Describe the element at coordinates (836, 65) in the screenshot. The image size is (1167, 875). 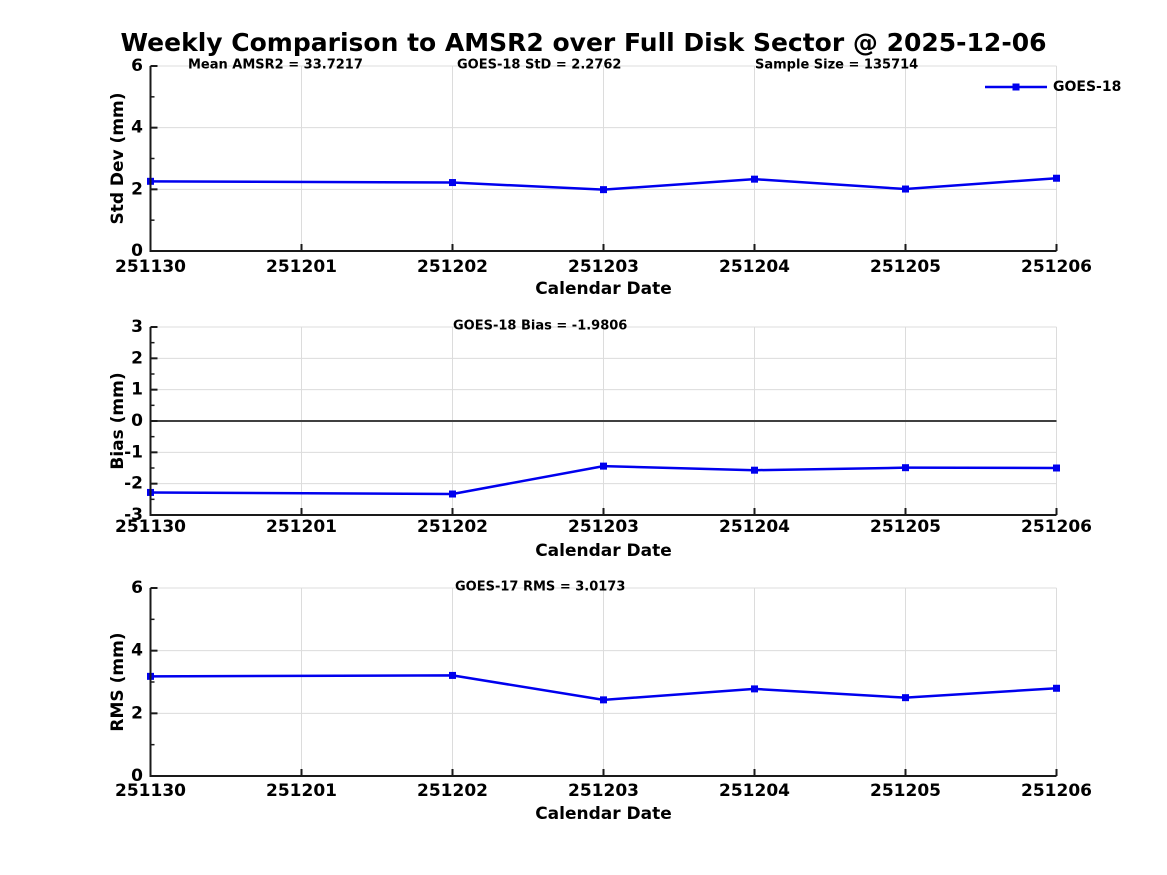
I see `stat-annotation: Sample Size = 135714` at that location.